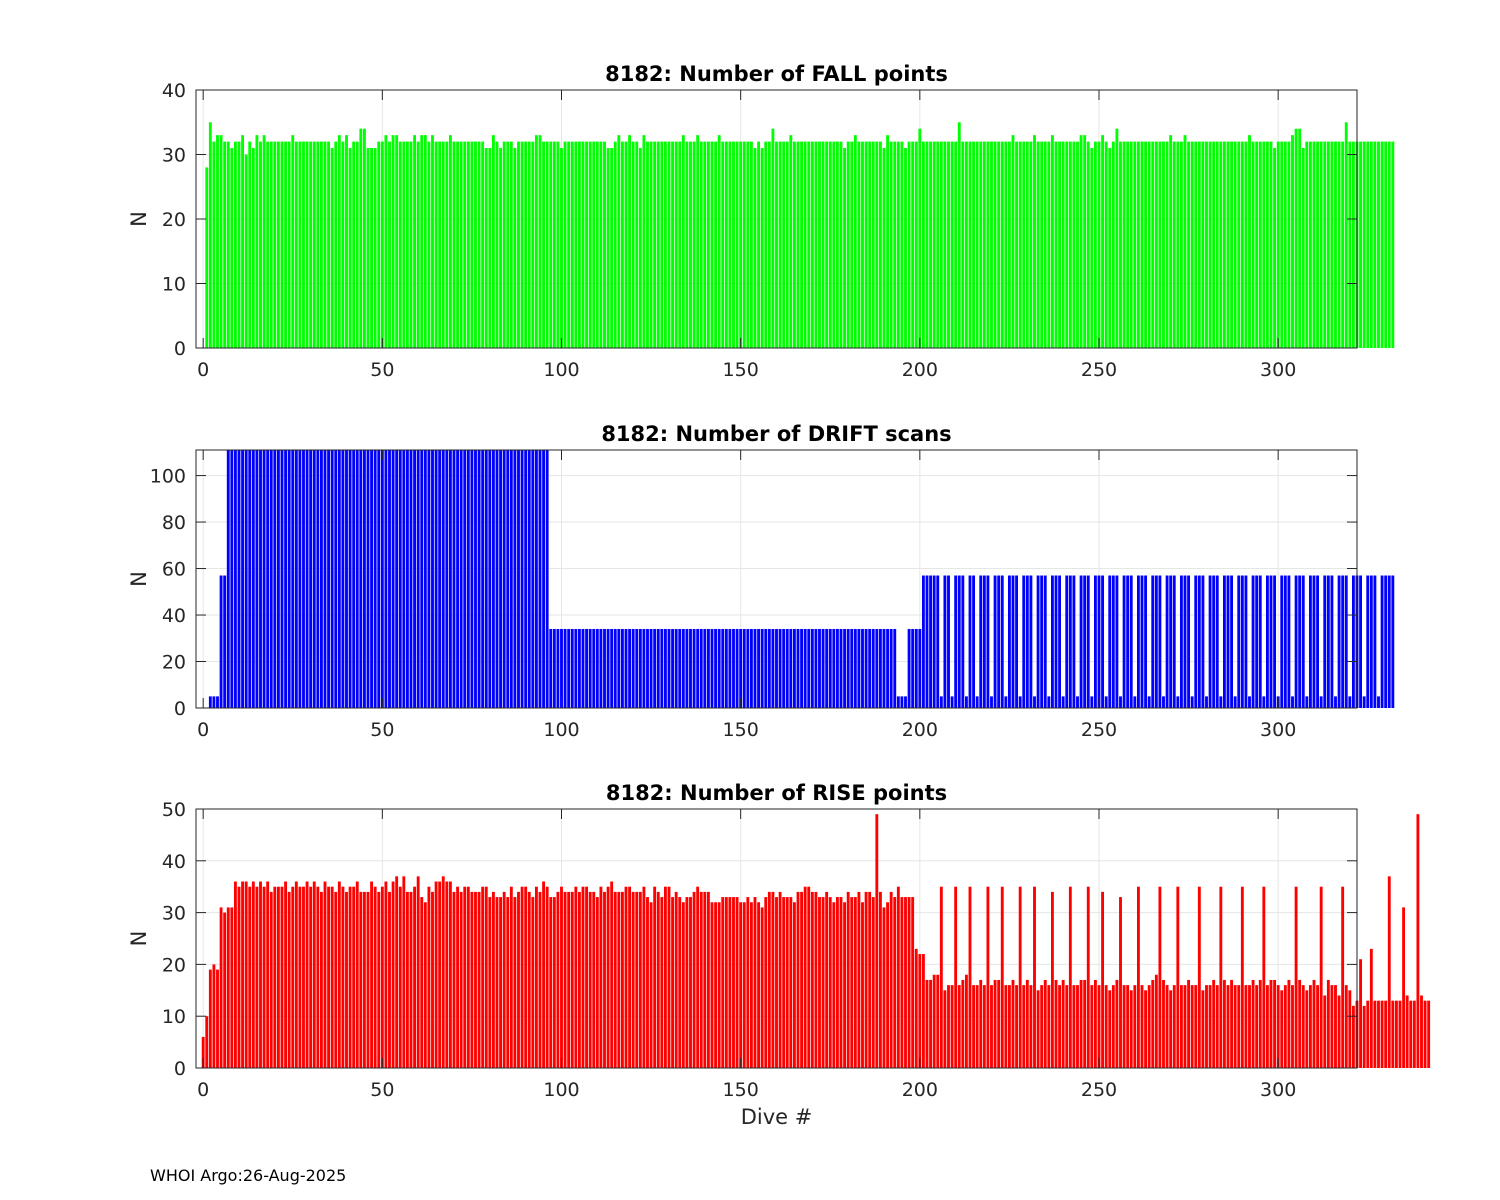  What do you see at coordinates (561, 1090) in the screenshot?
I see `x-tick-label: 100` at bounding box center [561, 1090].